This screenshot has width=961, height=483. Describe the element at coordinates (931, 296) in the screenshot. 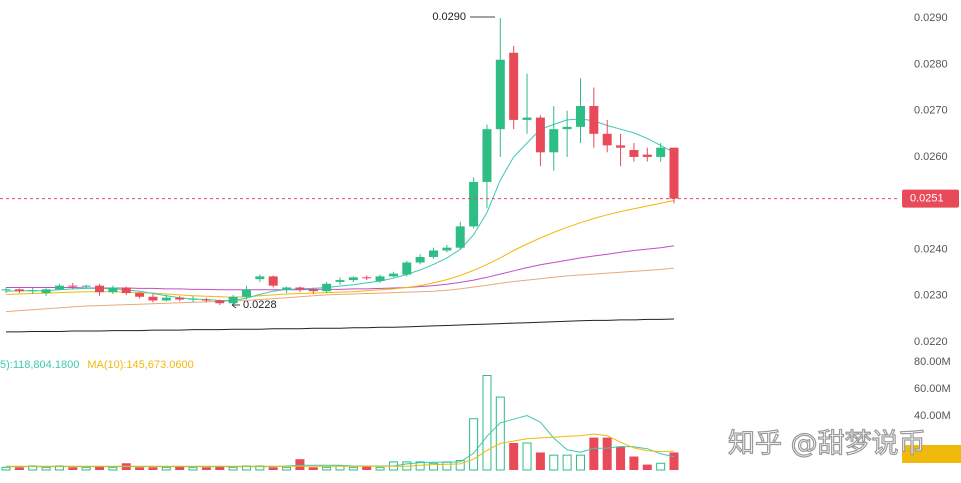

I see `y-tick-label: 0.0230` at that location.